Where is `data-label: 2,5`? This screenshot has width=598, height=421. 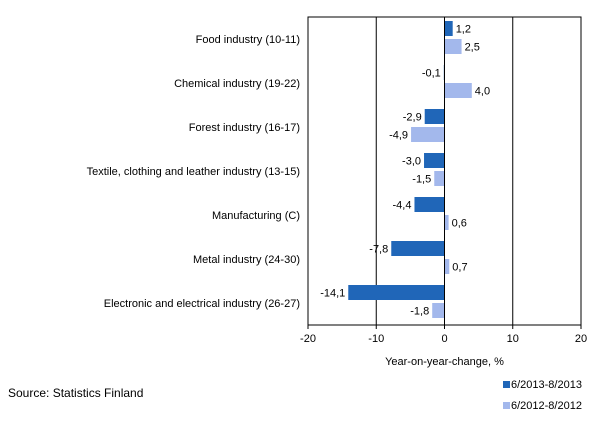 data-label: 2,5 is located at coordinates (472, 48).